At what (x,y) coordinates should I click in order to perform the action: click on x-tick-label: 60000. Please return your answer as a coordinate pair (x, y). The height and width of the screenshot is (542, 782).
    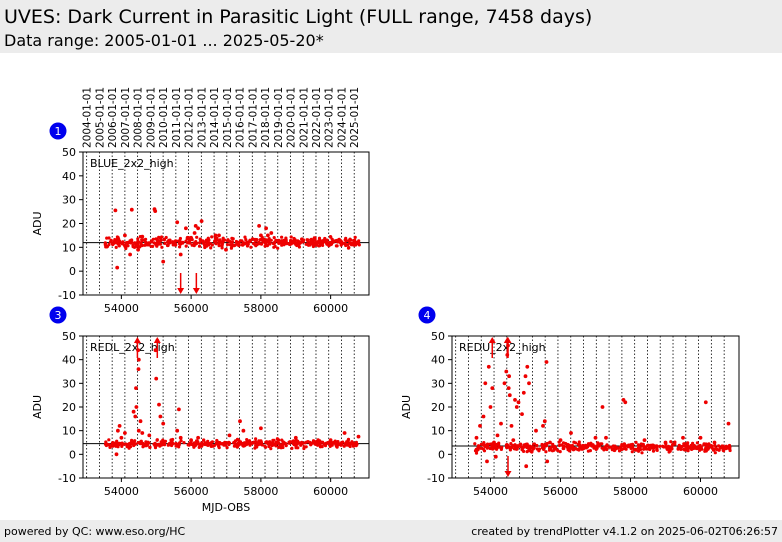
    Looking at the image, I should click on (330, 491).